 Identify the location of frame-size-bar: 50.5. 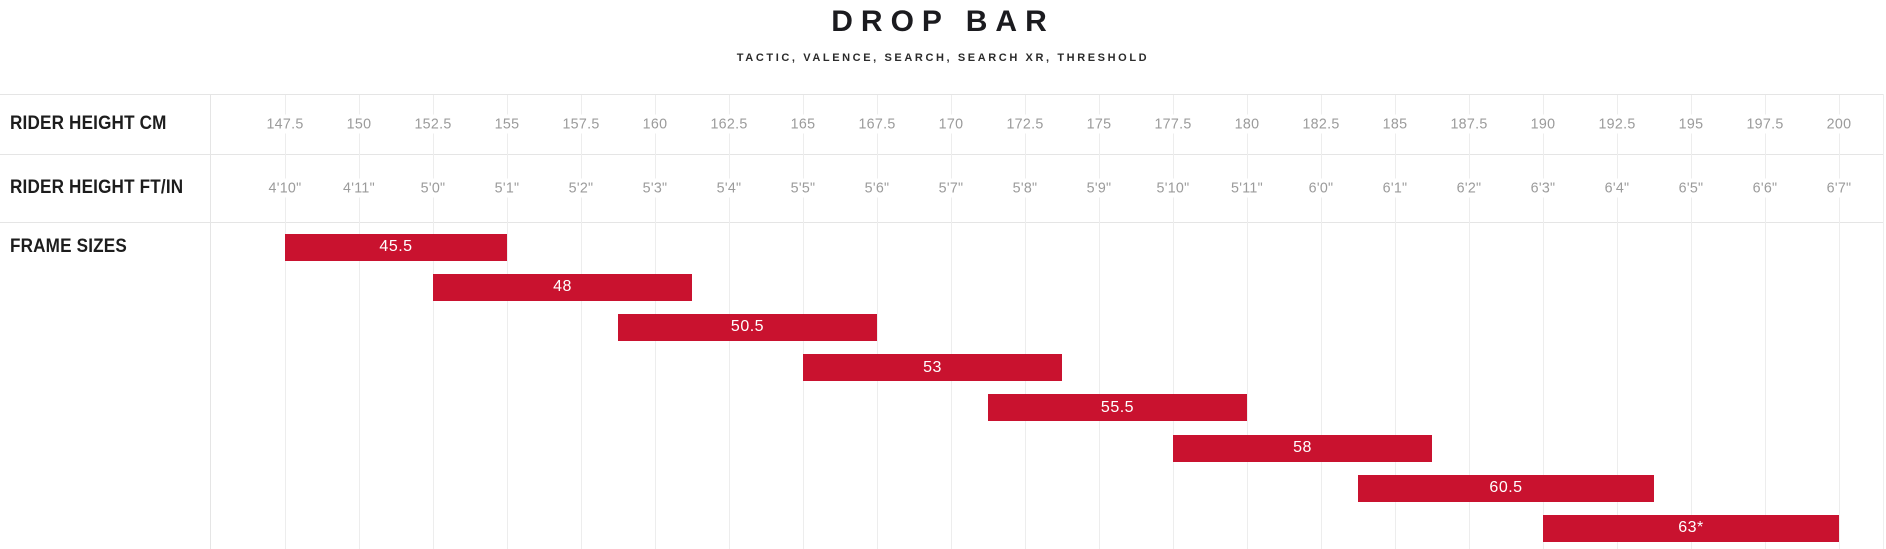
(747, 327).